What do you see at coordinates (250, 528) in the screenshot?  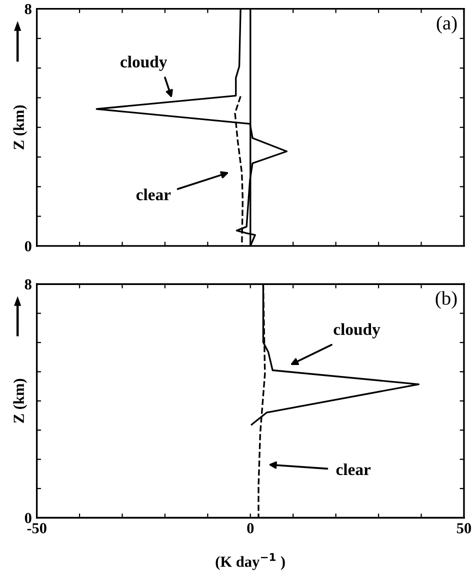 I see `x-tick-label: 0` at bounding box center [250, 528].